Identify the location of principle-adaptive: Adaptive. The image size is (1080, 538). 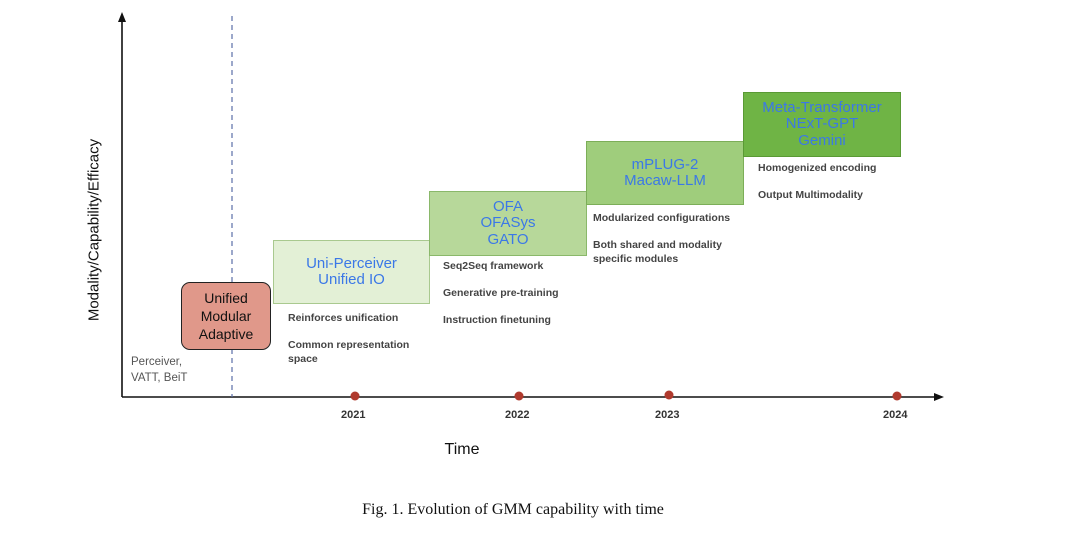
(226, 334).